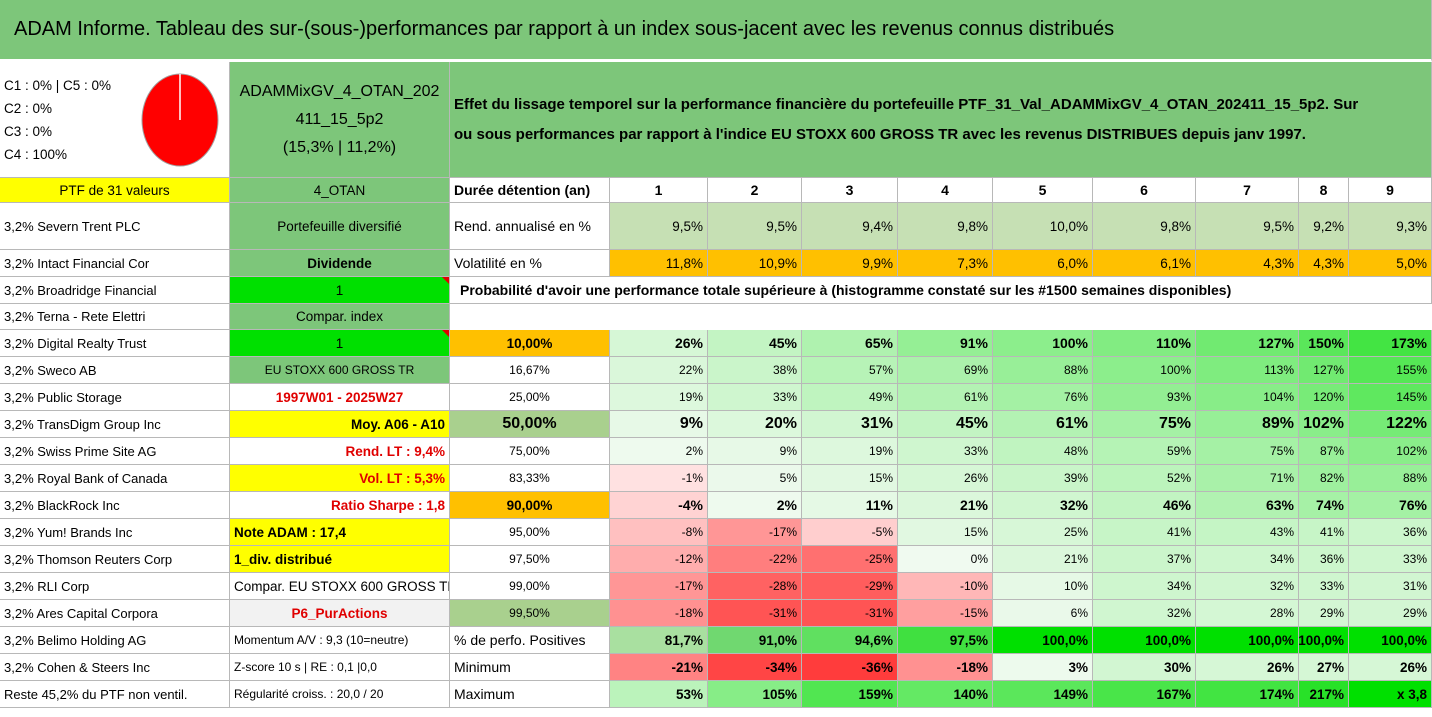 Image resolution: width=1432 pixels, height=717 pixels. Describe the element at coordinates (659, 640) in the screenshot. I see `stat-value: 81,7%` at that location.